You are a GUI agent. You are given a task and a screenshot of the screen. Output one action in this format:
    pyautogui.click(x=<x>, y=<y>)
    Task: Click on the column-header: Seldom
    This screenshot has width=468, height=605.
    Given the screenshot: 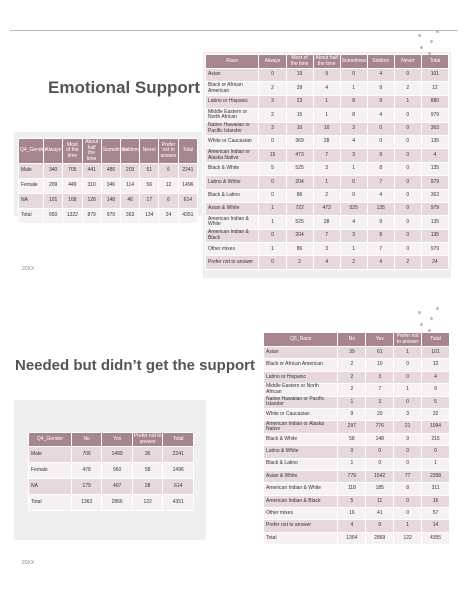 What is the action you would take?
    pyautogui.click(x=130, y=151)
    